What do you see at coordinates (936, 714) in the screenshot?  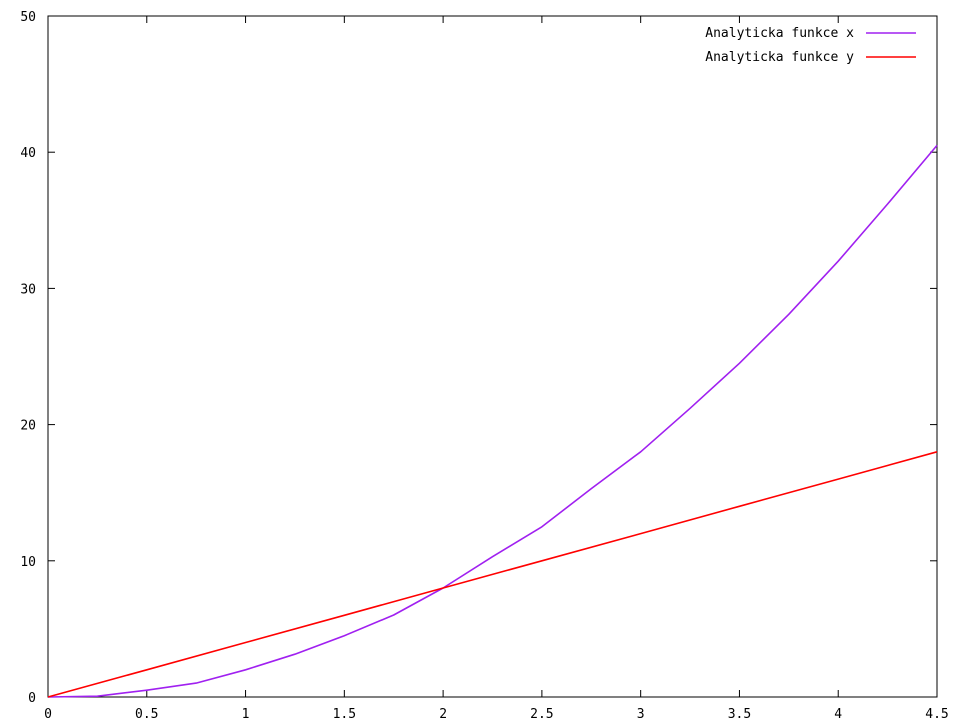 I see `x-tick-label: 4.5` at bounding box center [936, 714].